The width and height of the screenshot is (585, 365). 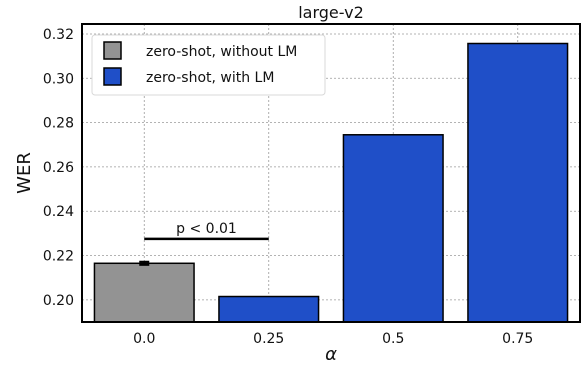 I want to click on y-tick-label: 0.20, so click(x=58, y=301).